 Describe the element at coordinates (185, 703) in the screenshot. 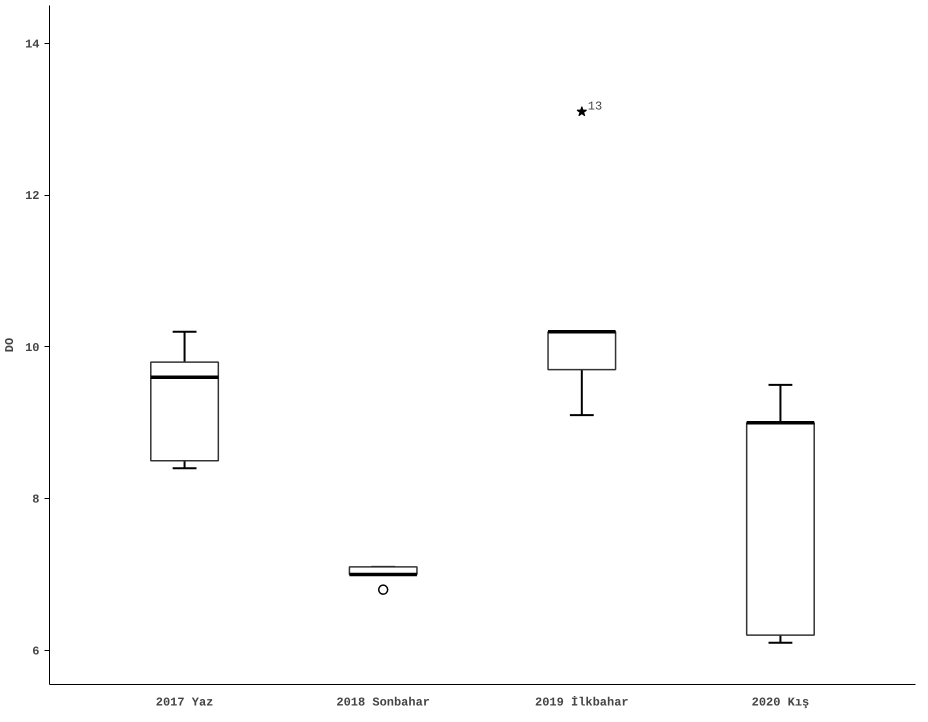

I see `x-tick-label: 2017 Yaz` at that location.